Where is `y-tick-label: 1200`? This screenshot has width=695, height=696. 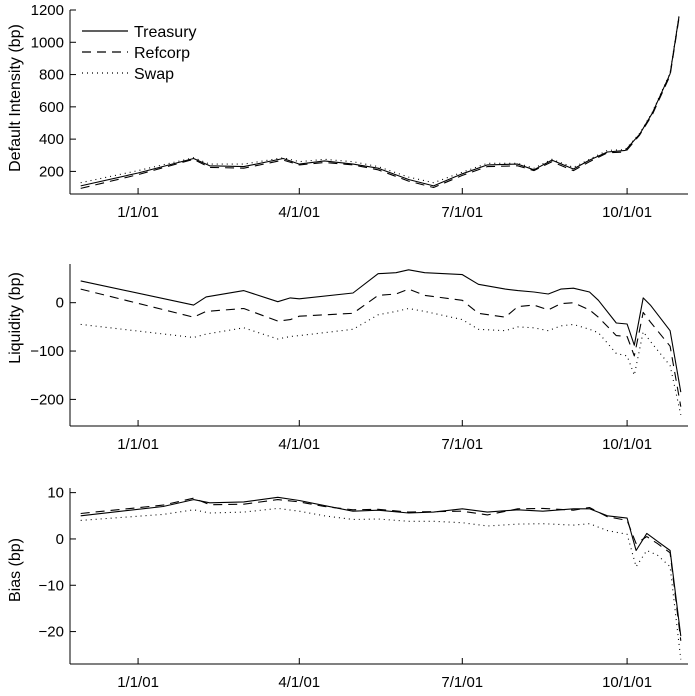 y-tick-label: 1200 is located at coordinates (47, 10).